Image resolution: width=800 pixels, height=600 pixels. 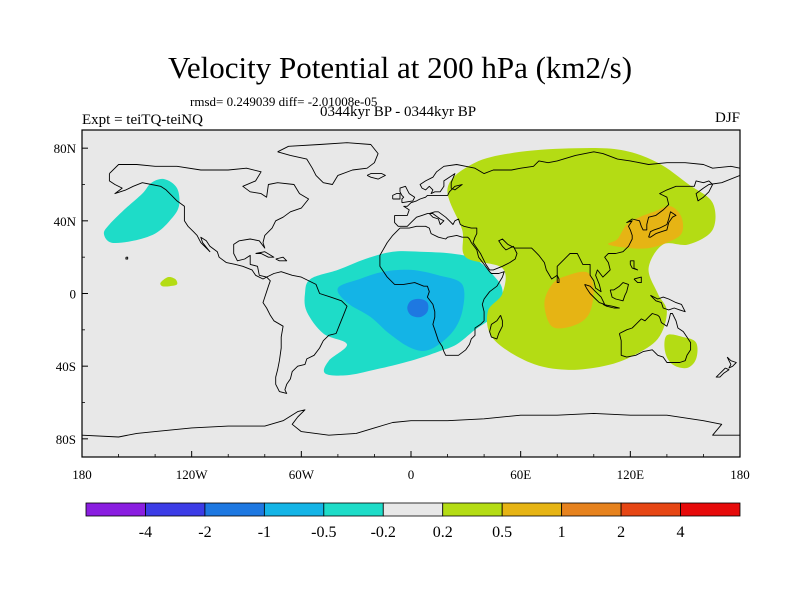 I want to click on y-axis-ticks: 80N 40N 0 40S 80S, so click(x=71, y=294).